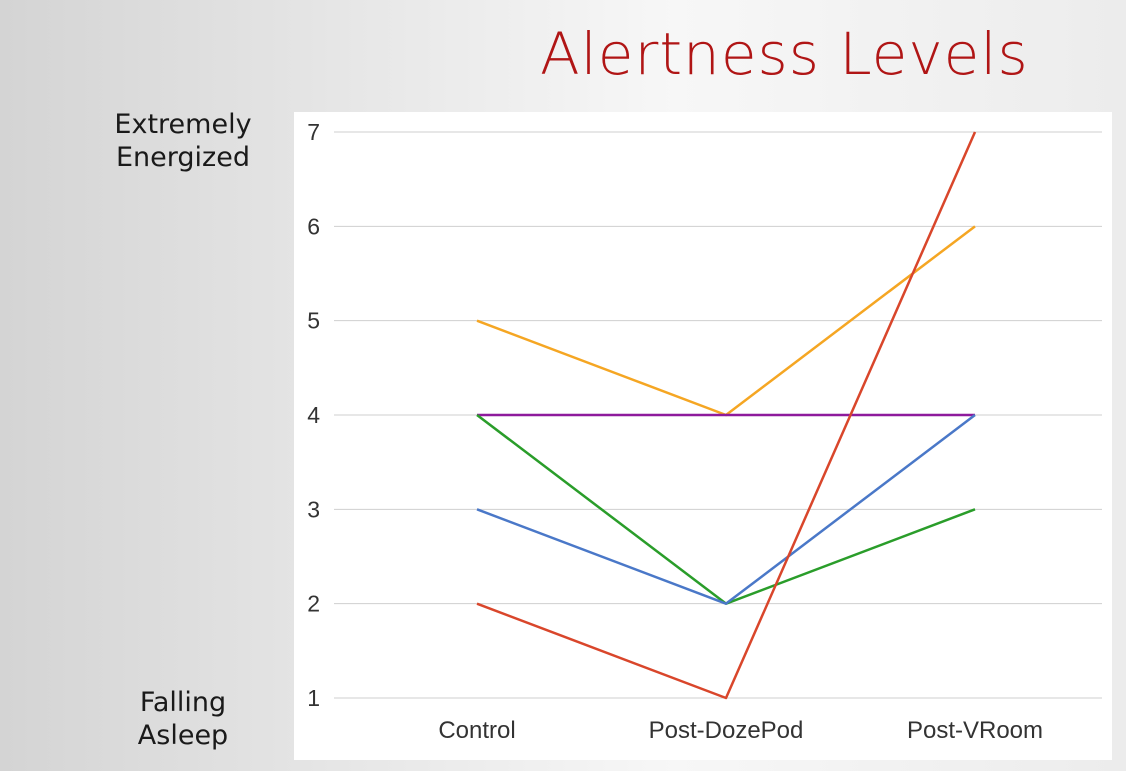  I want to click on x-tick-label: Post-VRoom, so click(975, 730).